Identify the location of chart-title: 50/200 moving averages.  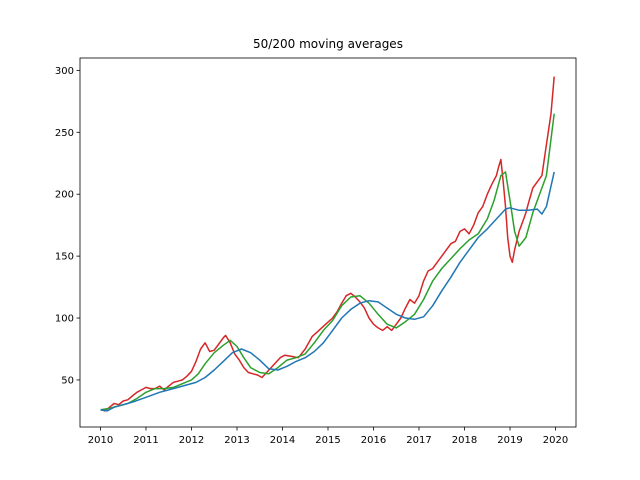
(328, 44).